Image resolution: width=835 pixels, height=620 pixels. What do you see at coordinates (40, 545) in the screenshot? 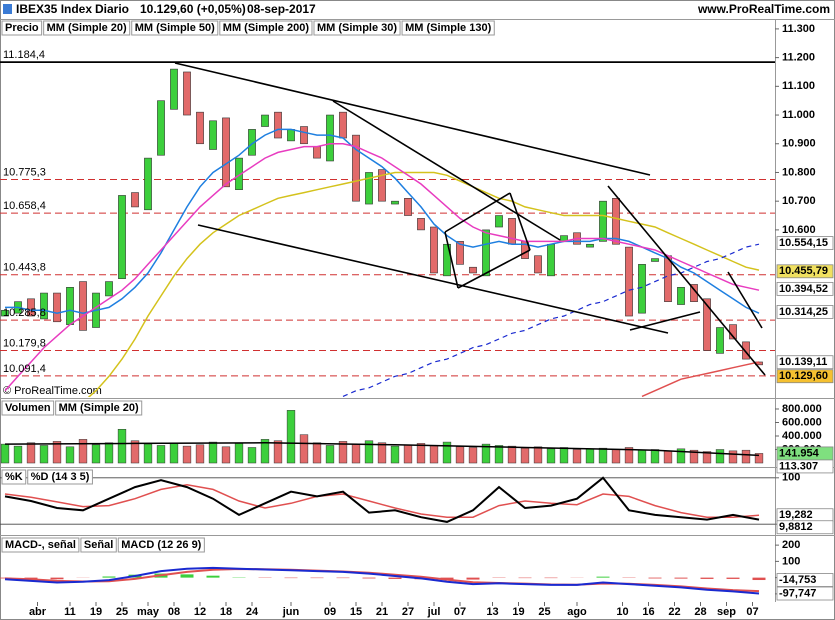
I see `legend-entry: MACD-, señal` at bounding box center [40, 545].